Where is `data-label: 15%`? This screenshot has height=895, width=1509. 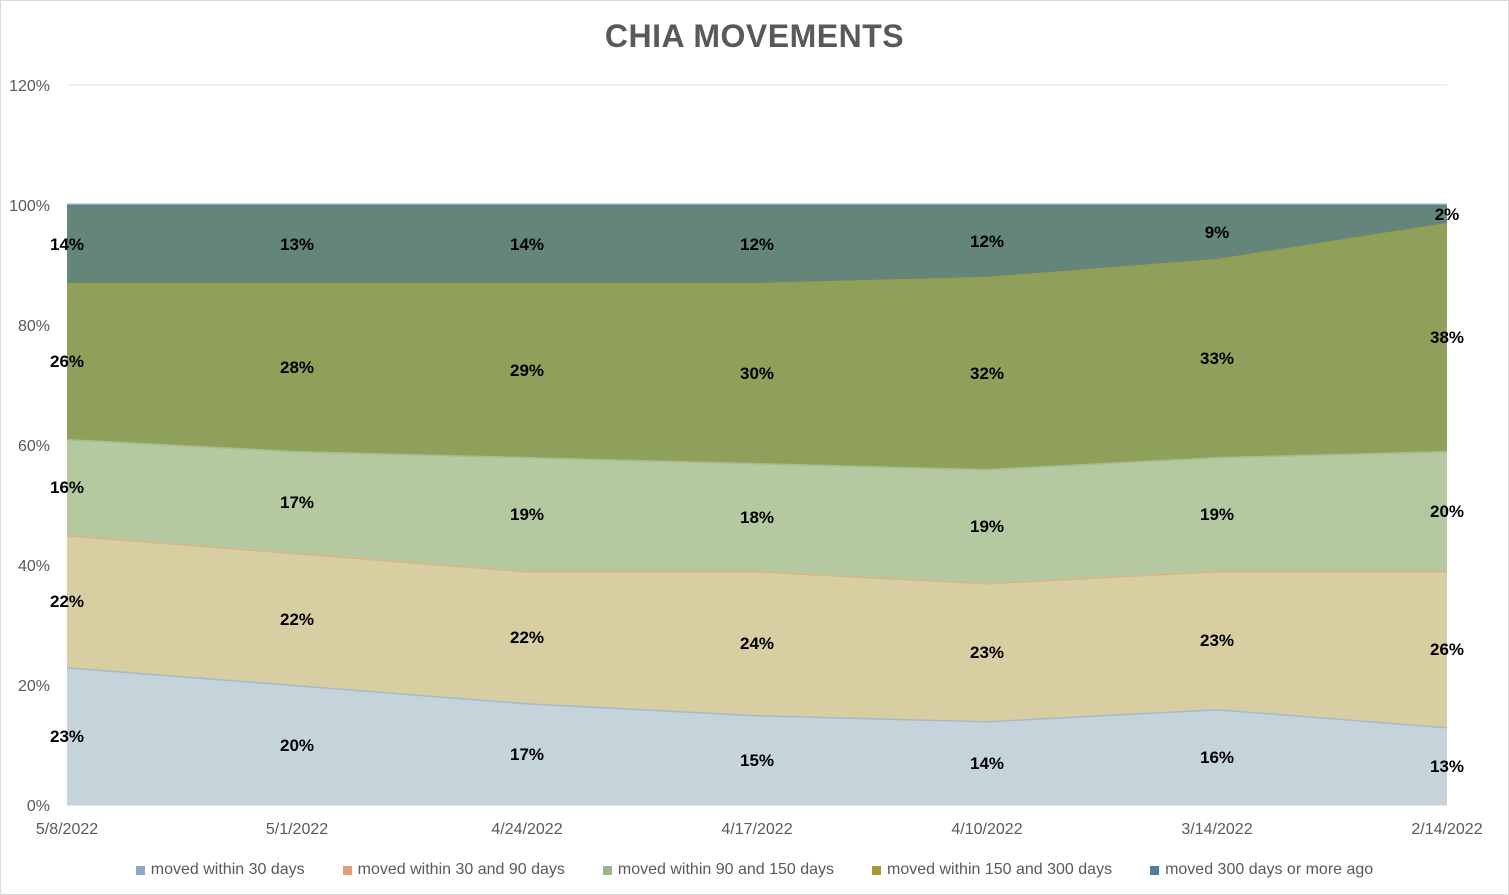
data-label: 15% is located at coordinates (757, 760).